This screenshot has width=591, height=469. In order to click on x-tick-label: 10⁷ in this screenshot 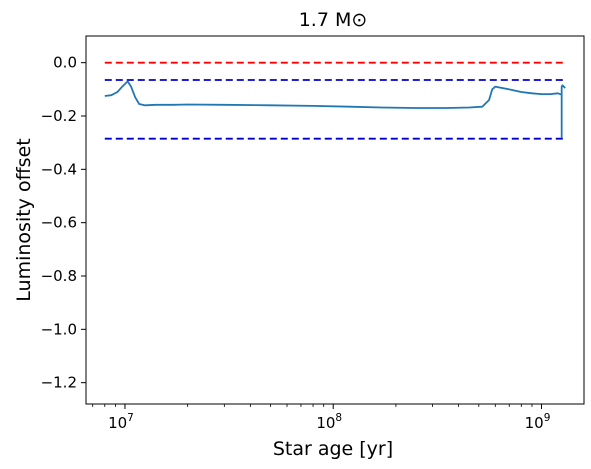, I will do `click(121, 422)`.